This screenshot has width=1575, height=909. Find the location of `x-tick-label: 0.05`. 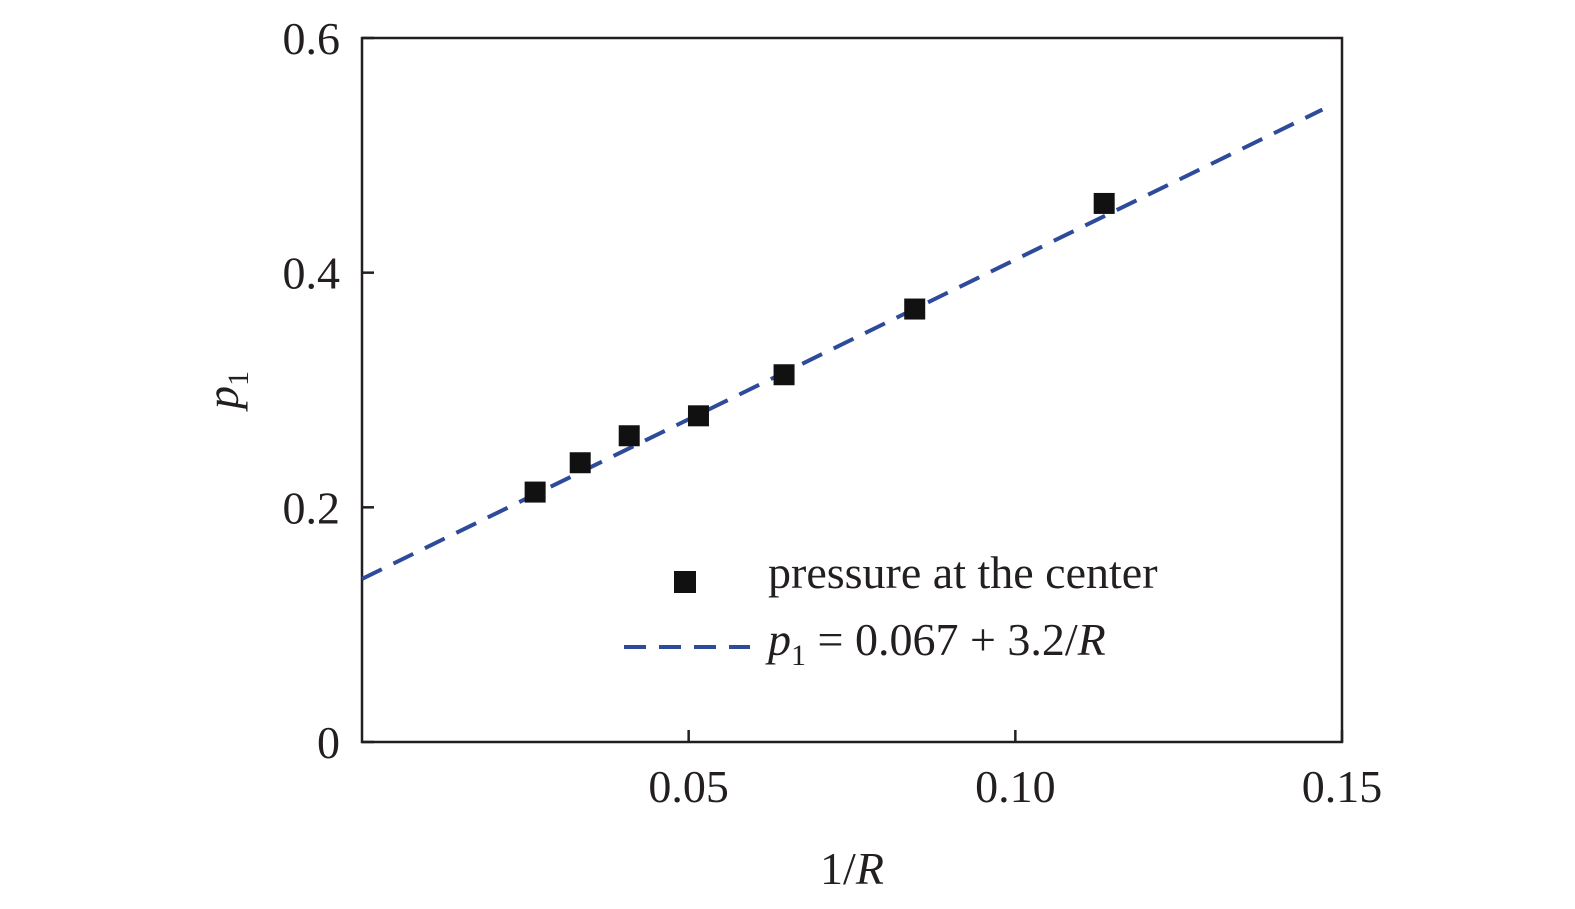

x-tick-label: 0.05 is located at coordinates (688, 786).